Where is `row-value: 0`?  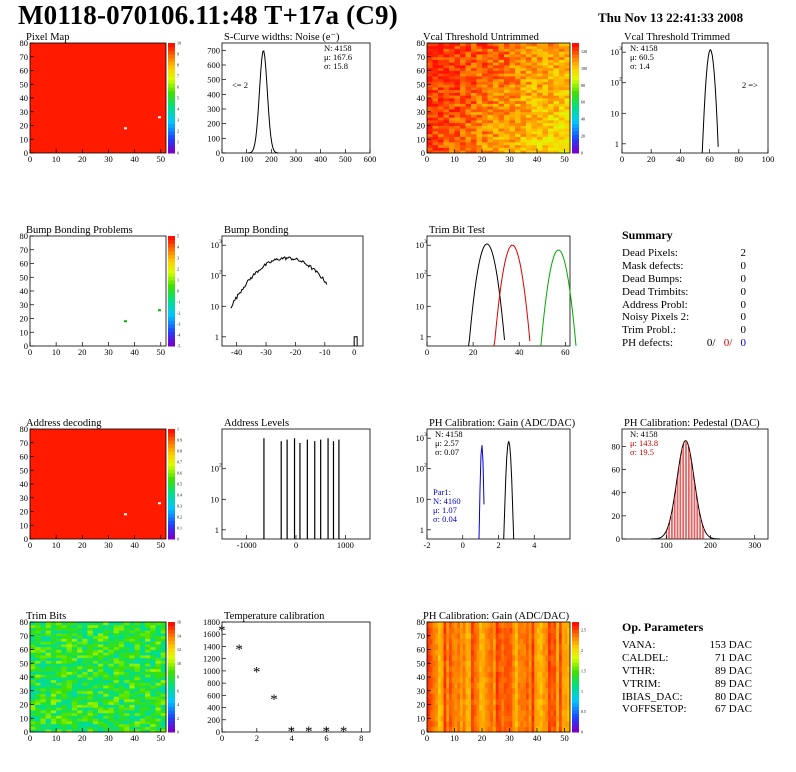
row-value: 0 is located at coordinates (743, 304).